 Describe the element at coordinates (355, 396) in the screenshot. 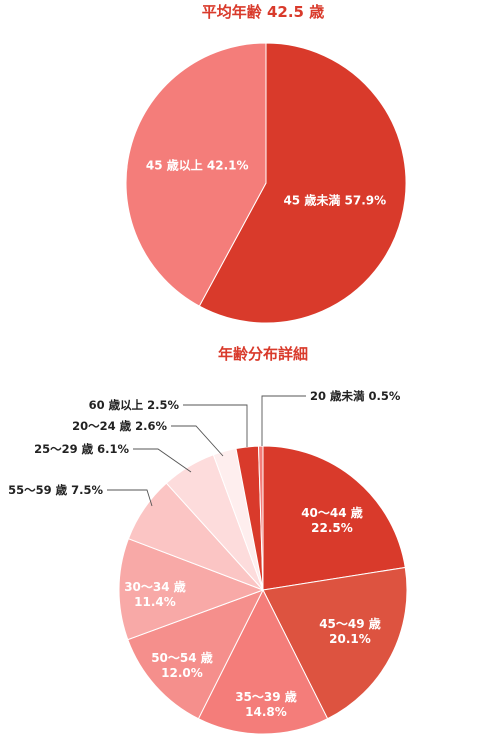

I see `chart-2-slice-label-10: 20 歳未満 0.5%` at that location.